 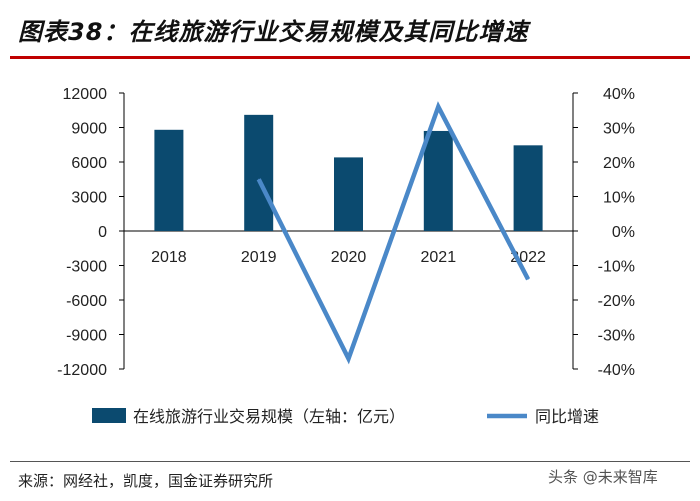 I want to click on watermark: 头条 @未来智库, so click(x=603, y=477).